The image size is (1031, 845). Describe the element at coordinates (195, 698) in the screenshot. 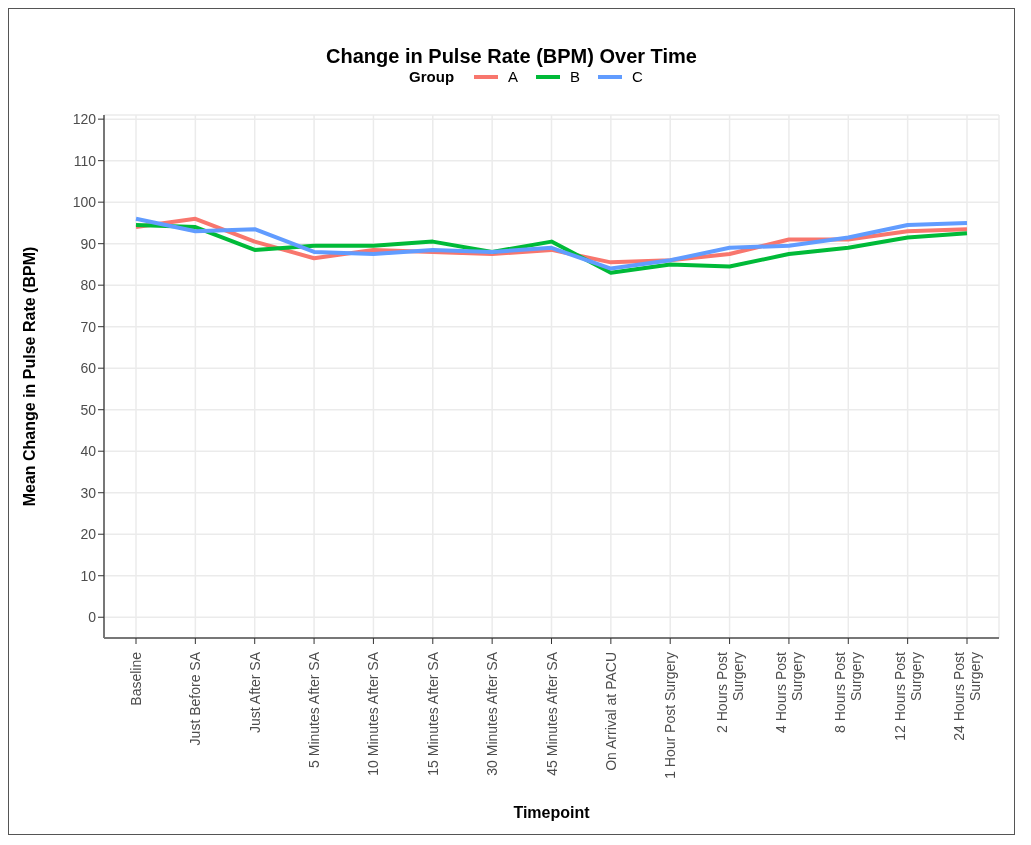

I see `x-tick-label: Just Before SA` at that location.